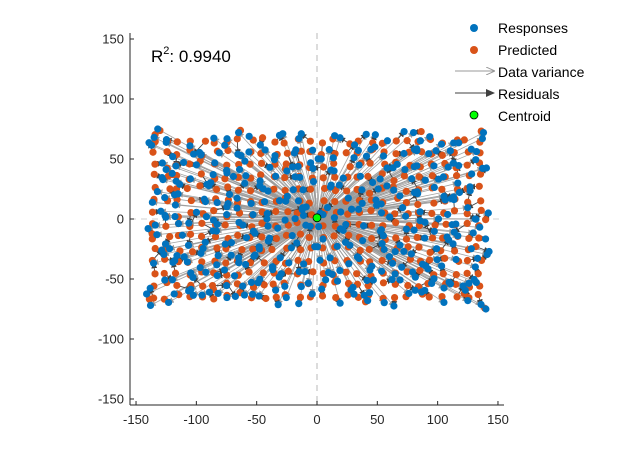 The image size is (617, 455). What do you see at coordinates (316, 419) in the screenshot?
I see `x-tick-label: 0` at bounding box center [316, 419].